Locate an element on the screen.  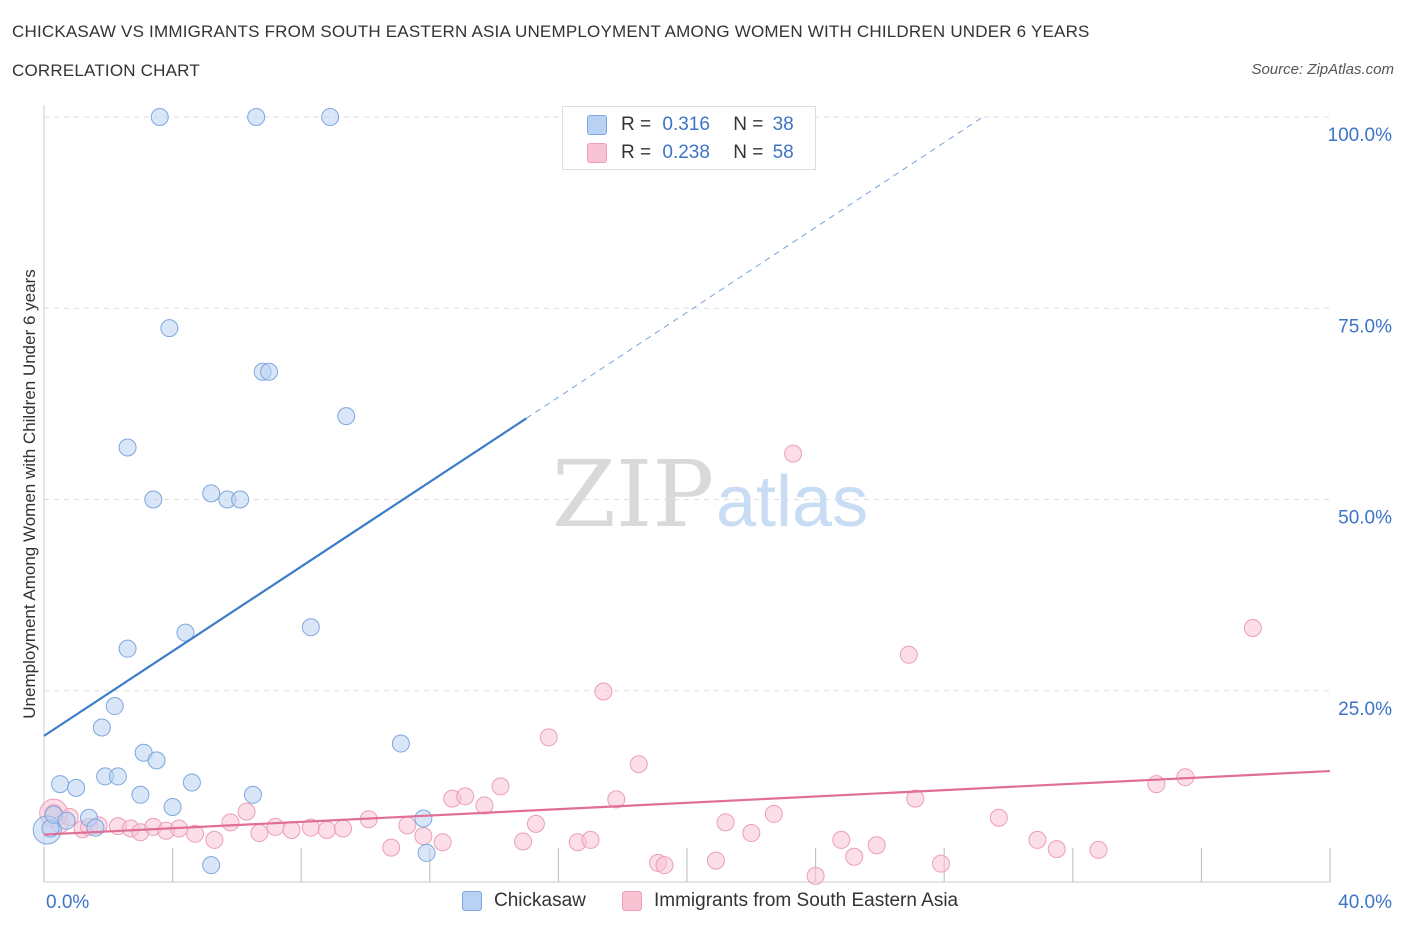
bottom-legend-swatch-chickasaw is located at coordinates (472, 901).